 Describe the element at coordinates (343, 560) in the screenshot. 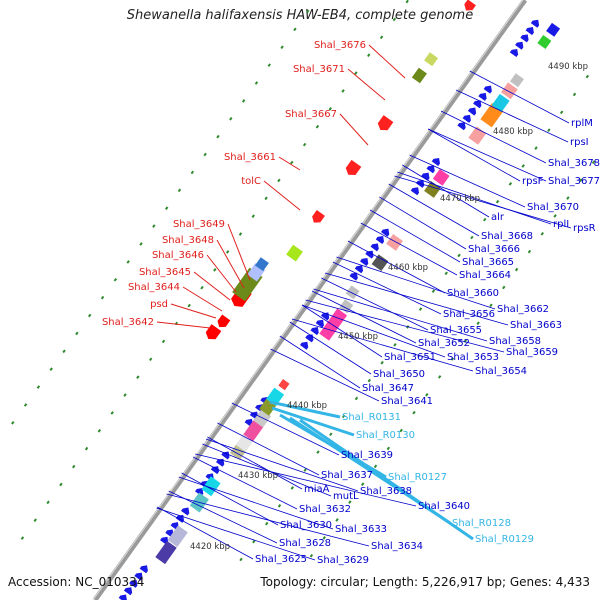

I see `gene-label-right: Shal_3629` at that location.